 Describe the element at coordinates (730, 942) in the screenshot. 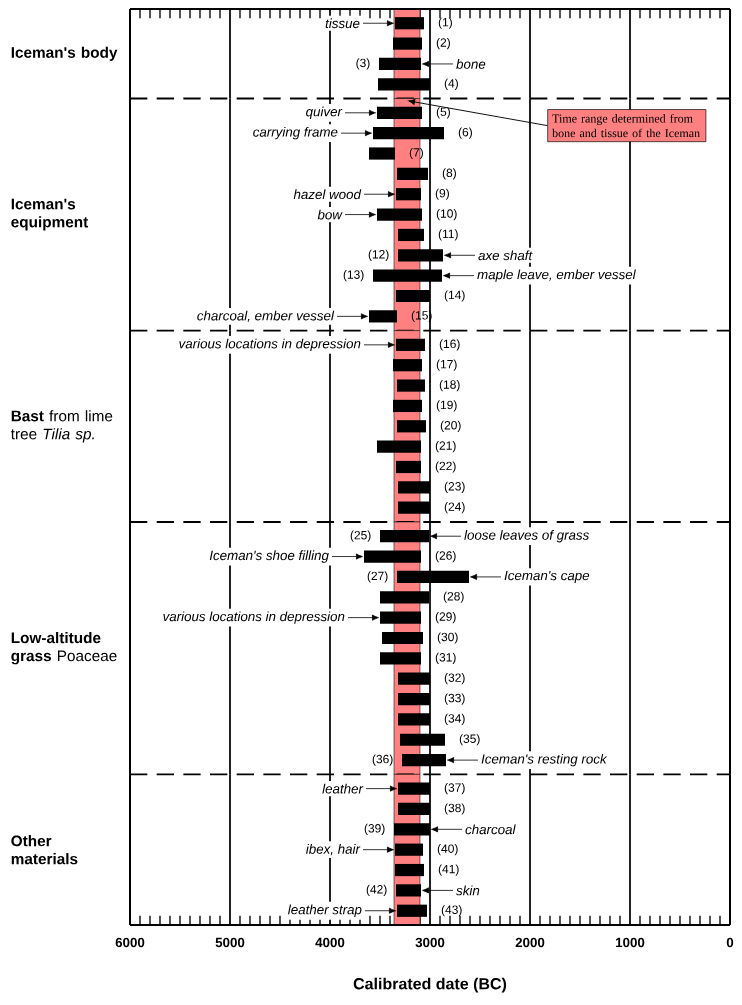

I see `x-tick-label: 0` at that location.